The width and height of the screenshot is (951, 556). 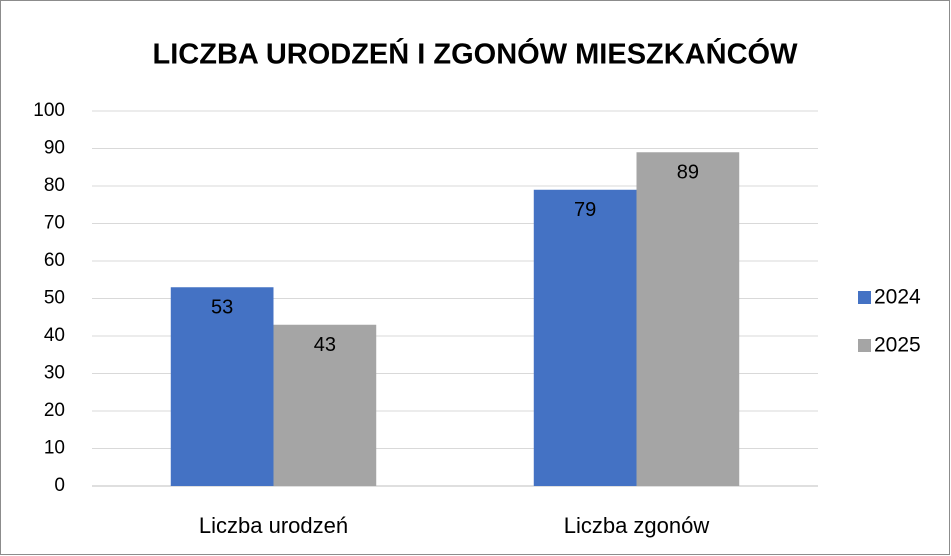 I want to click on y-tick-label: 30, so click(x=54, y=373).